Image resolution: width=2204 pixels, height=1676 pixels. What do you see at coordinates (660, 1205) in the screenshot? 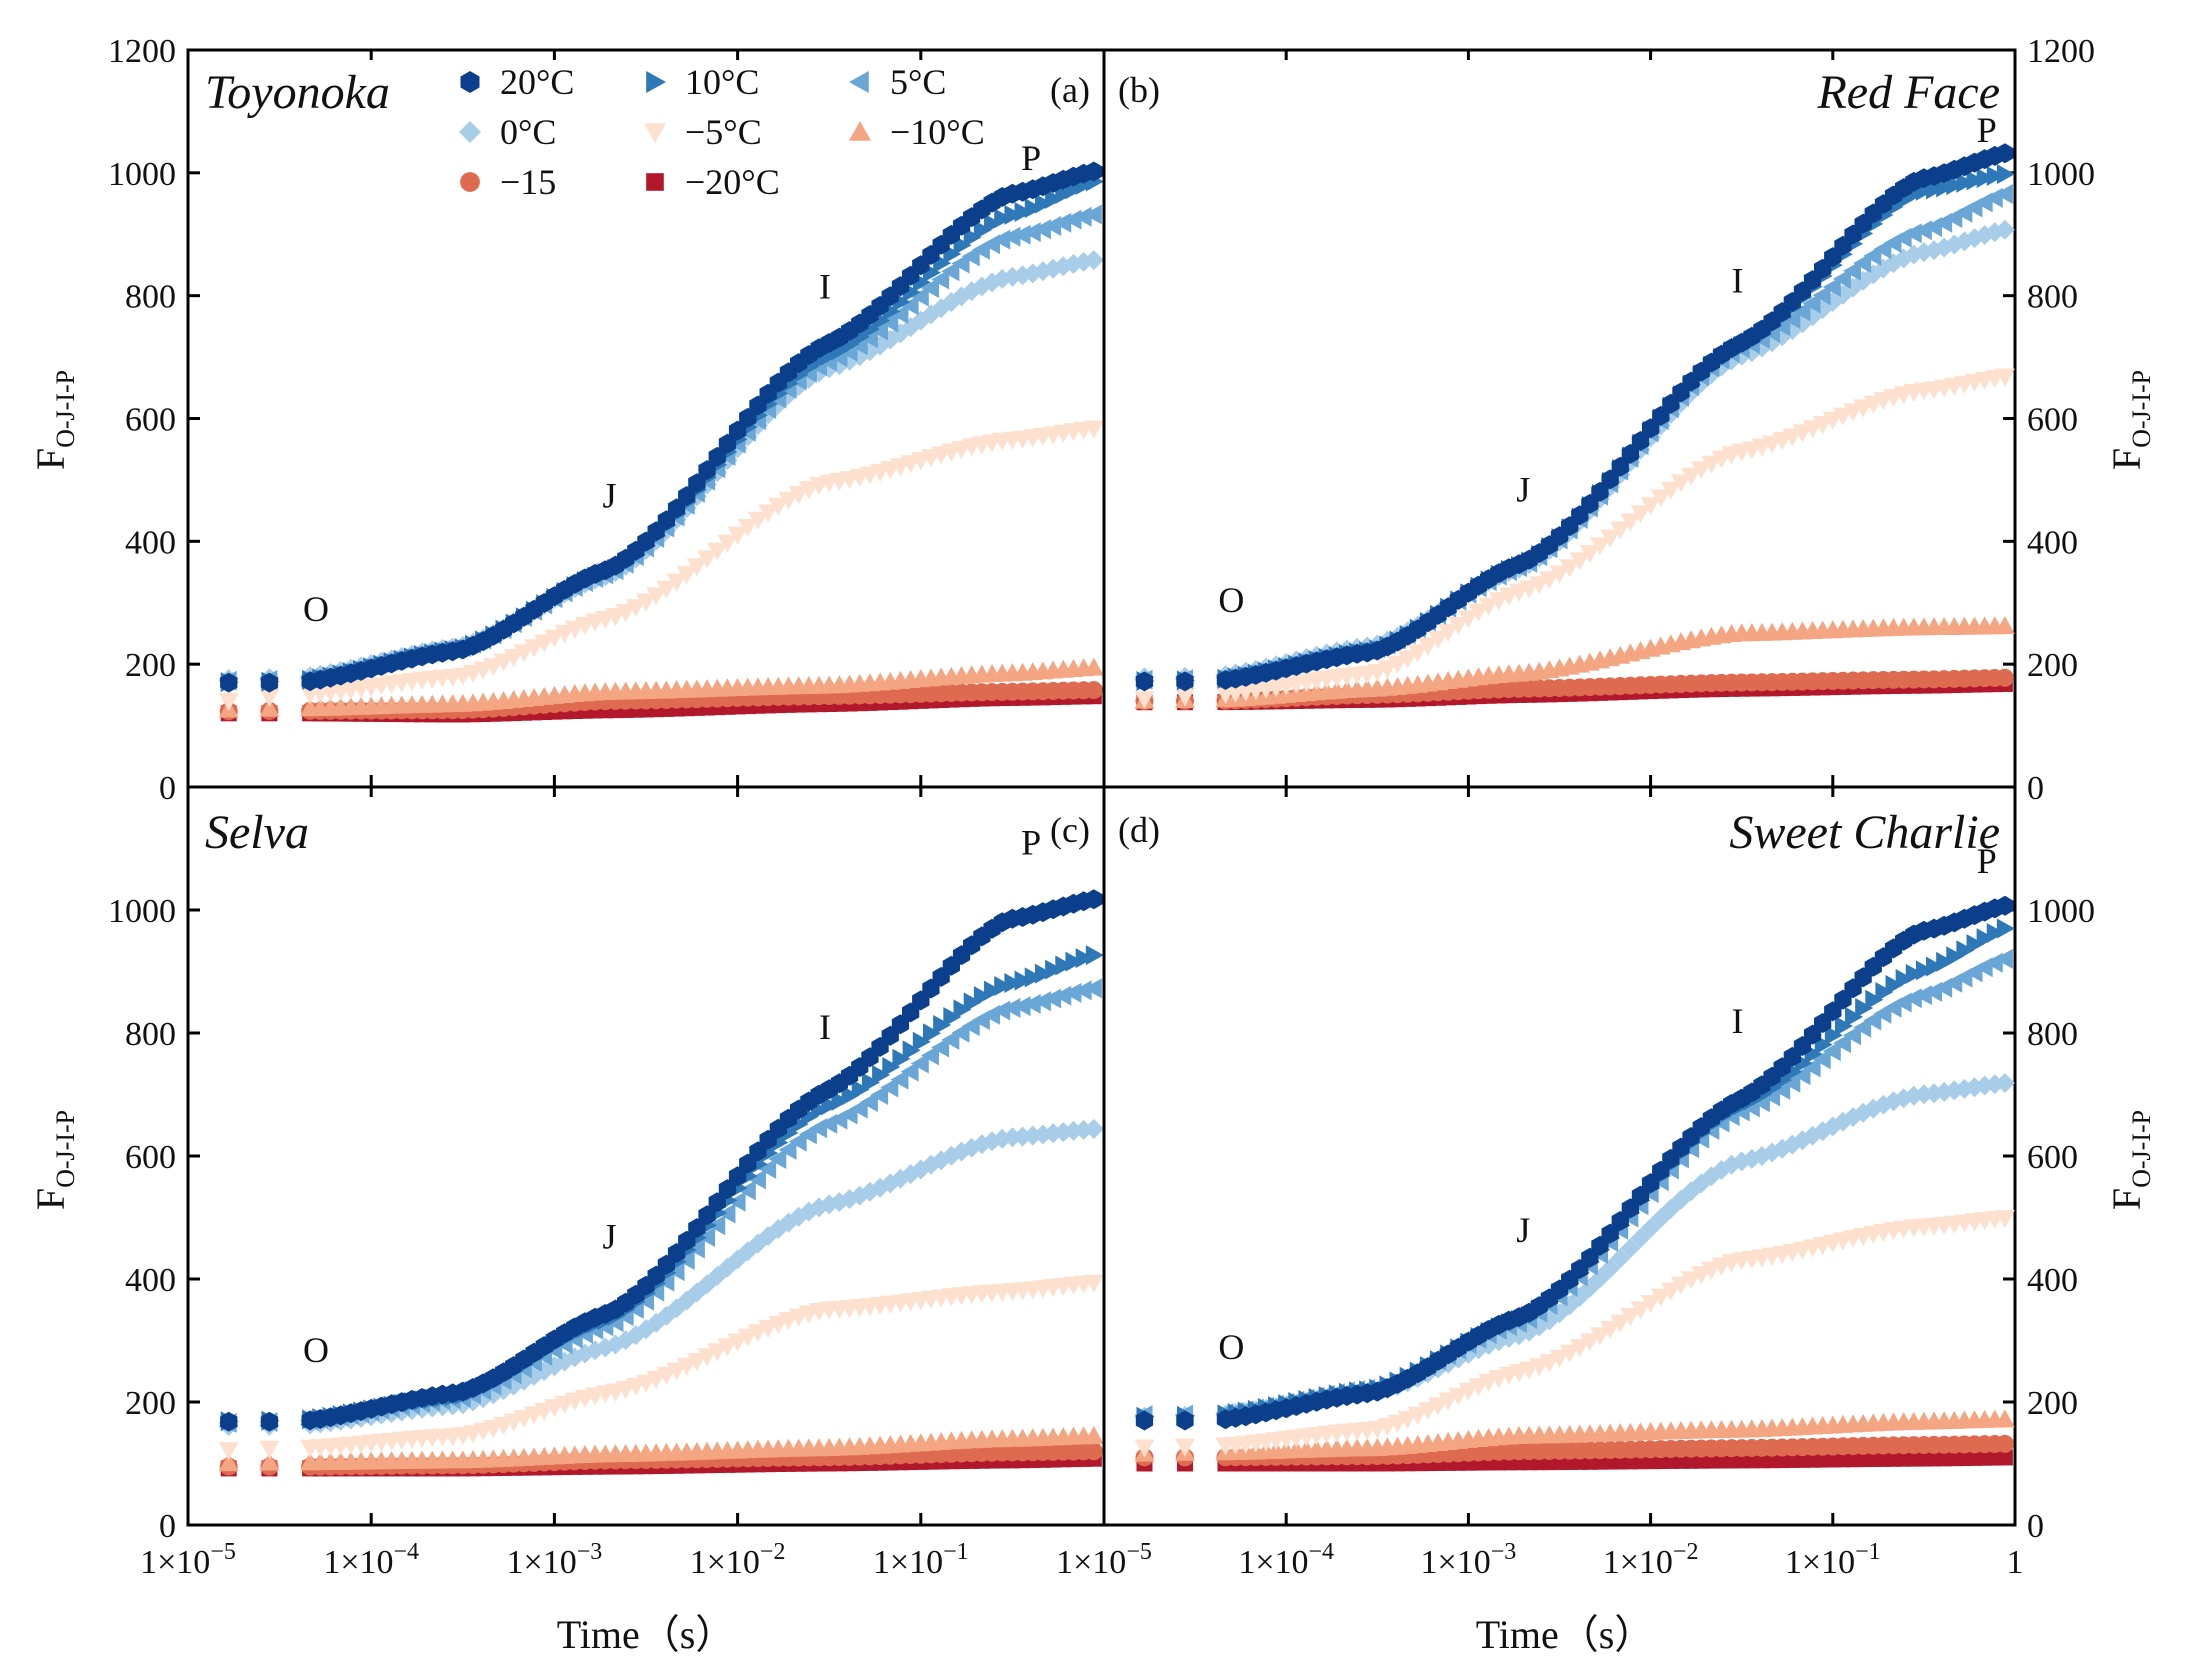
I see `series-s5` at bounding box center [660, 1205].